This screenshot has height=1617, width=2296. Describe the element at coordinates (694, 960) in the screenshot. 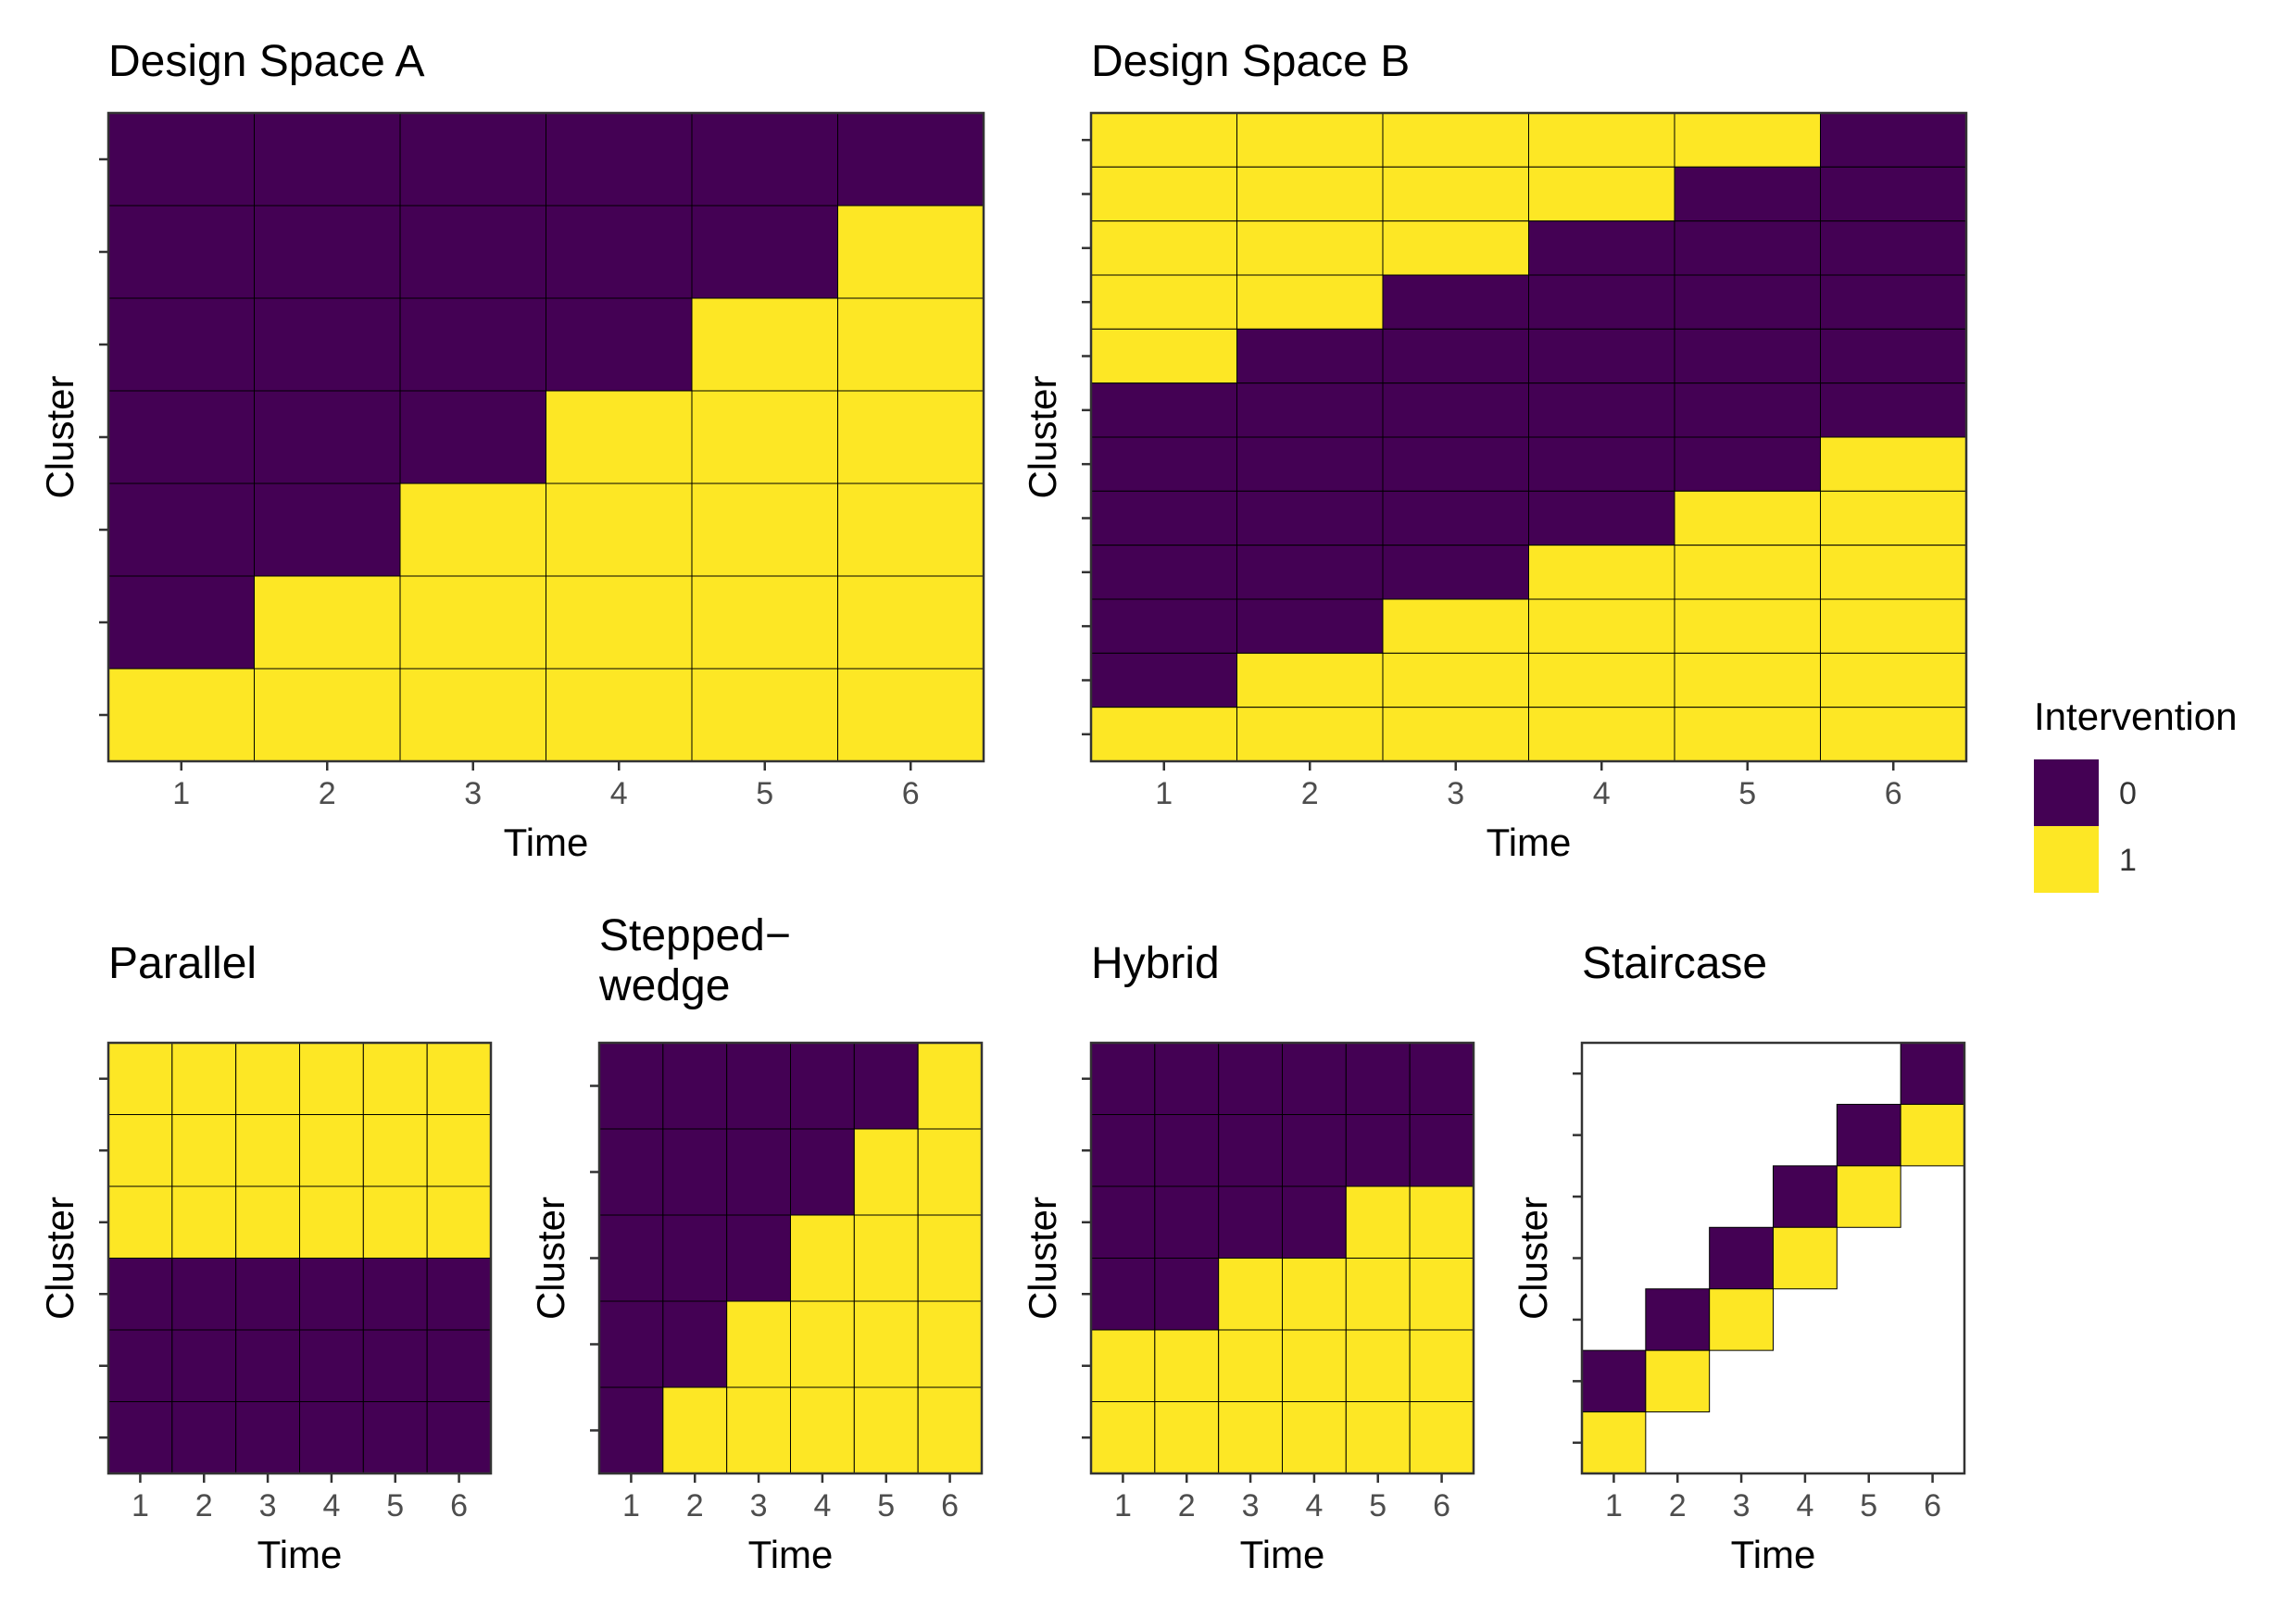

I see `panel-title: Stepped− wedge` at that location.